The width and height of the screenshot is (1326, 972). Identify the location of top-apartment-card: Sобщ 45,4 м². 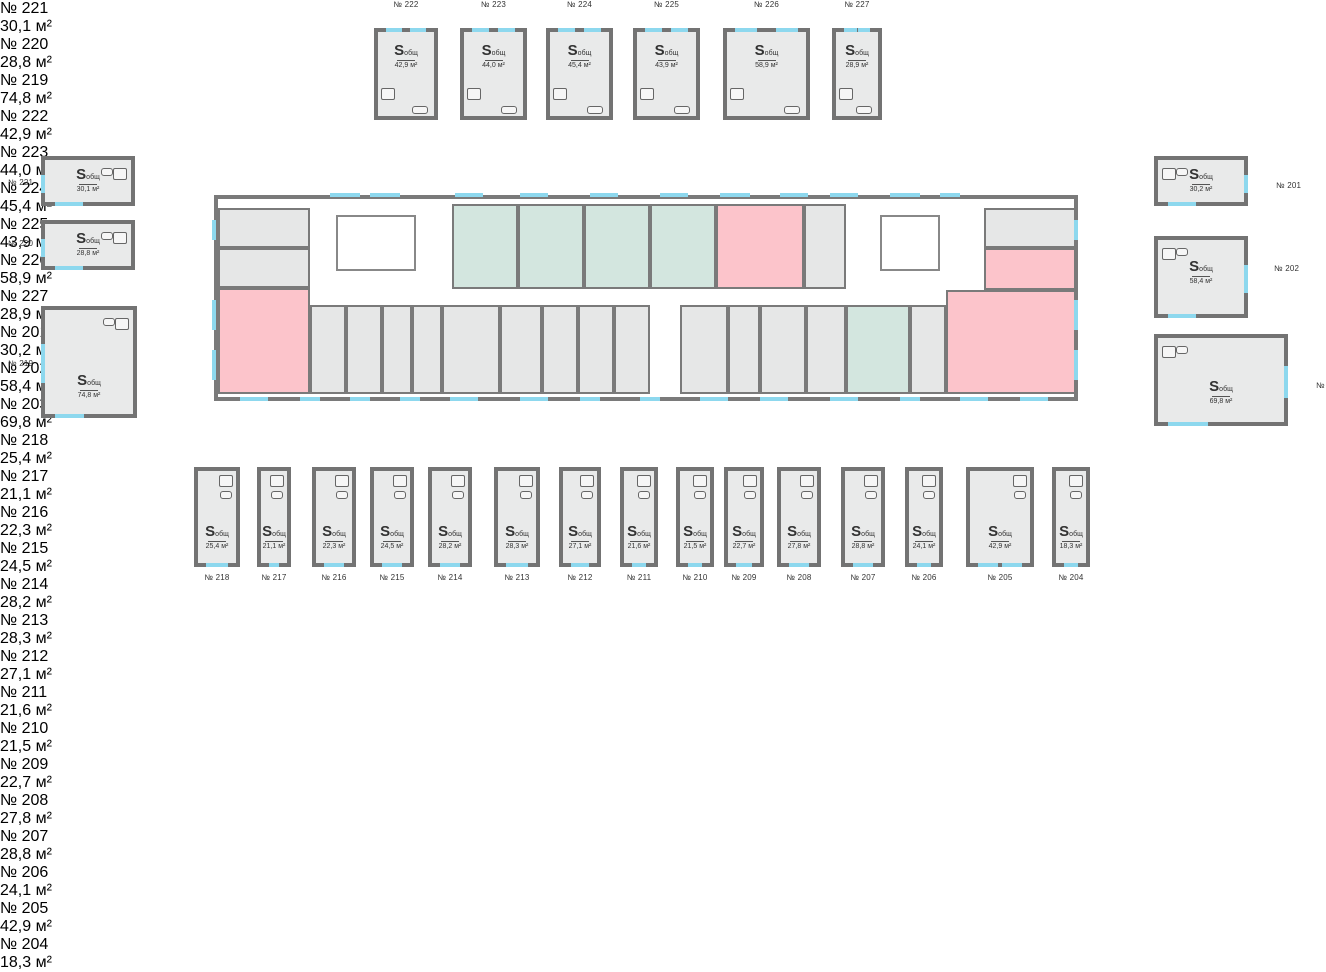
(579, 74).